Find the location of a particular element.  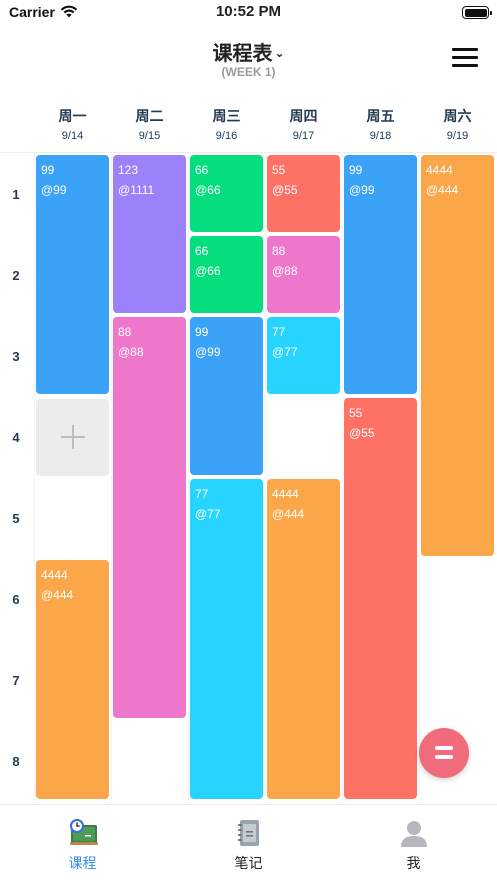

day-name: 周二 is located at coordinates (149, 117).